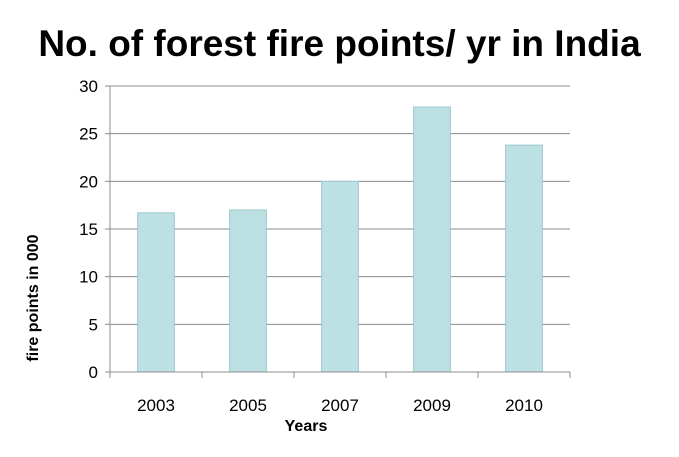  What do you see at coordinates (306, 426) in the screenshot?
I see `x-axis-title: Years` at bounding box center [306, 426].